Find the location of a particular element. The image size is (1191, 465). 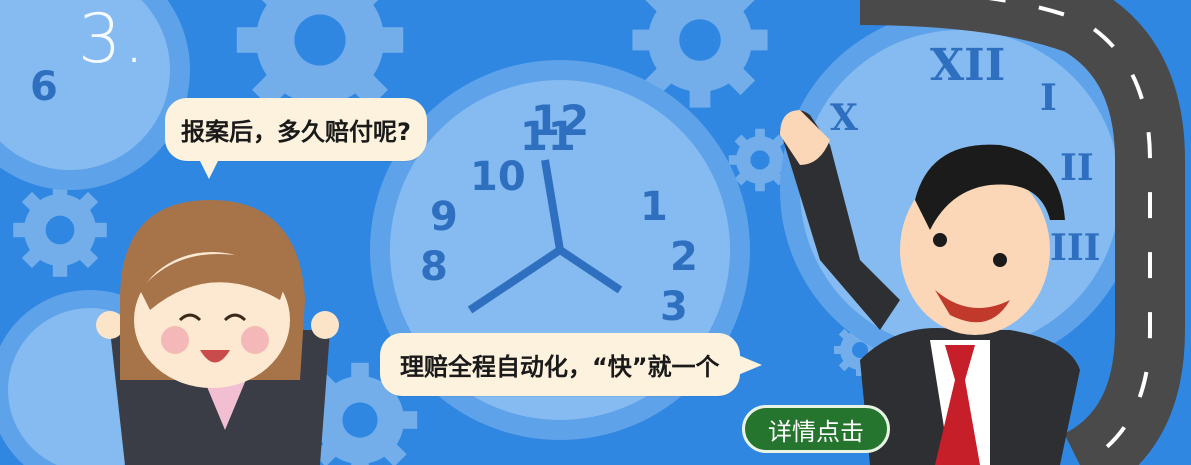

step-number: 3. is located at coordinates (112, 39).